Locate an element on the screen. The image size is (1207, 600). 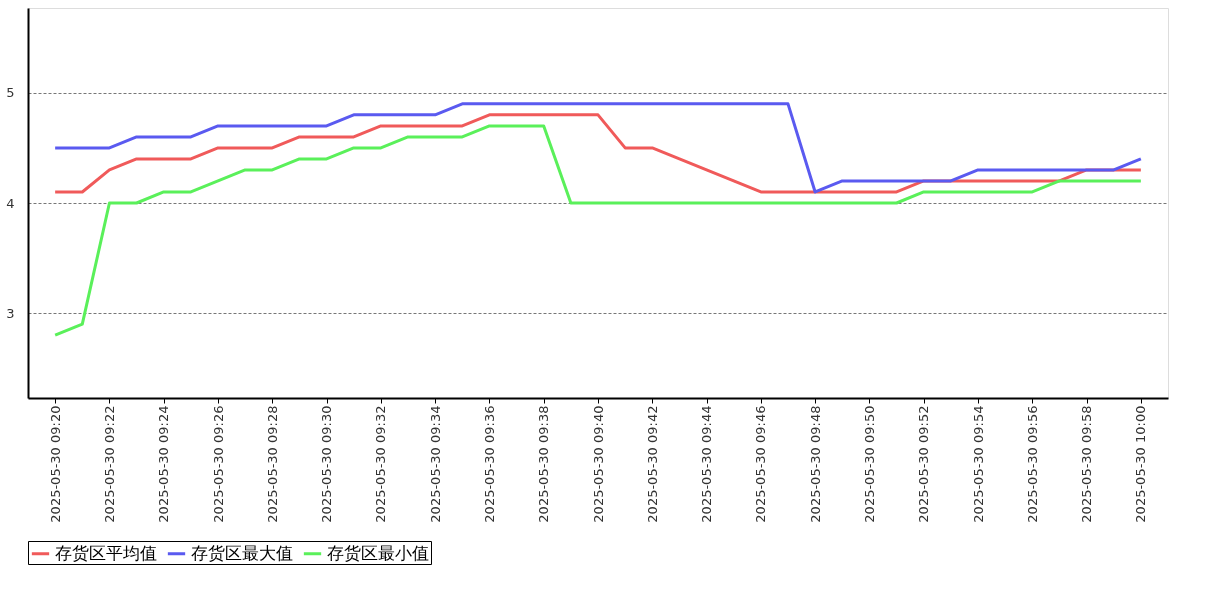
legend-label: 存货区最小值 is located at coordinates (378, 552).